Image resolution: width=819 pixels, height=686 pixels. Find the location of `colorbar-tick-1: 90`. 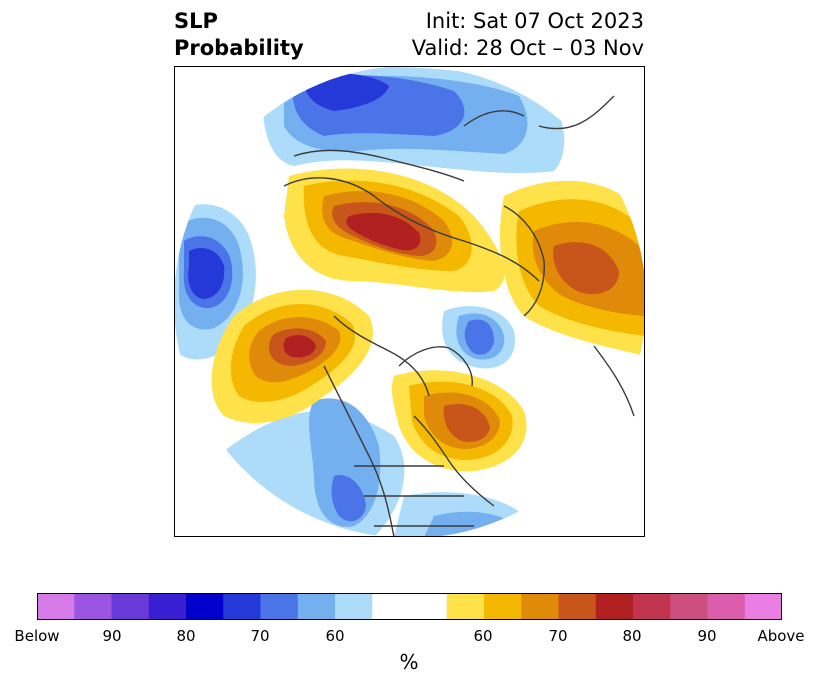

colorbar-tick-1: 90 is located at coordinates (112, 636).